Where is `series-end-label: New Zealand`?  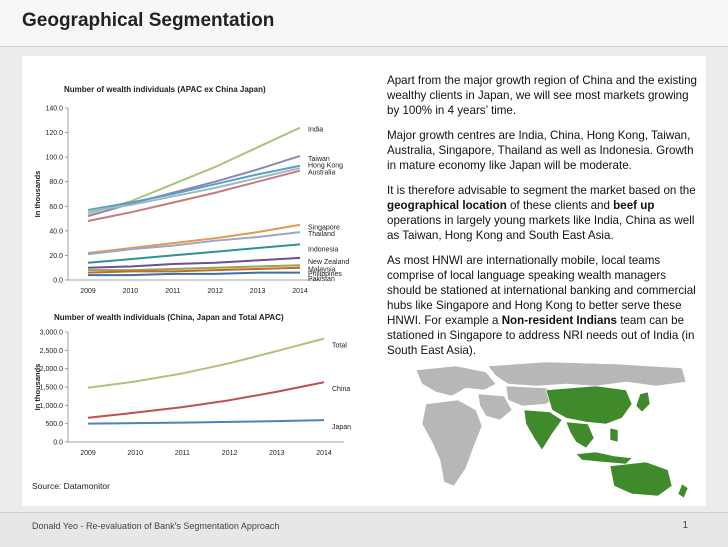
series-end-label: New Zealand is located at coordinates (328, 262).